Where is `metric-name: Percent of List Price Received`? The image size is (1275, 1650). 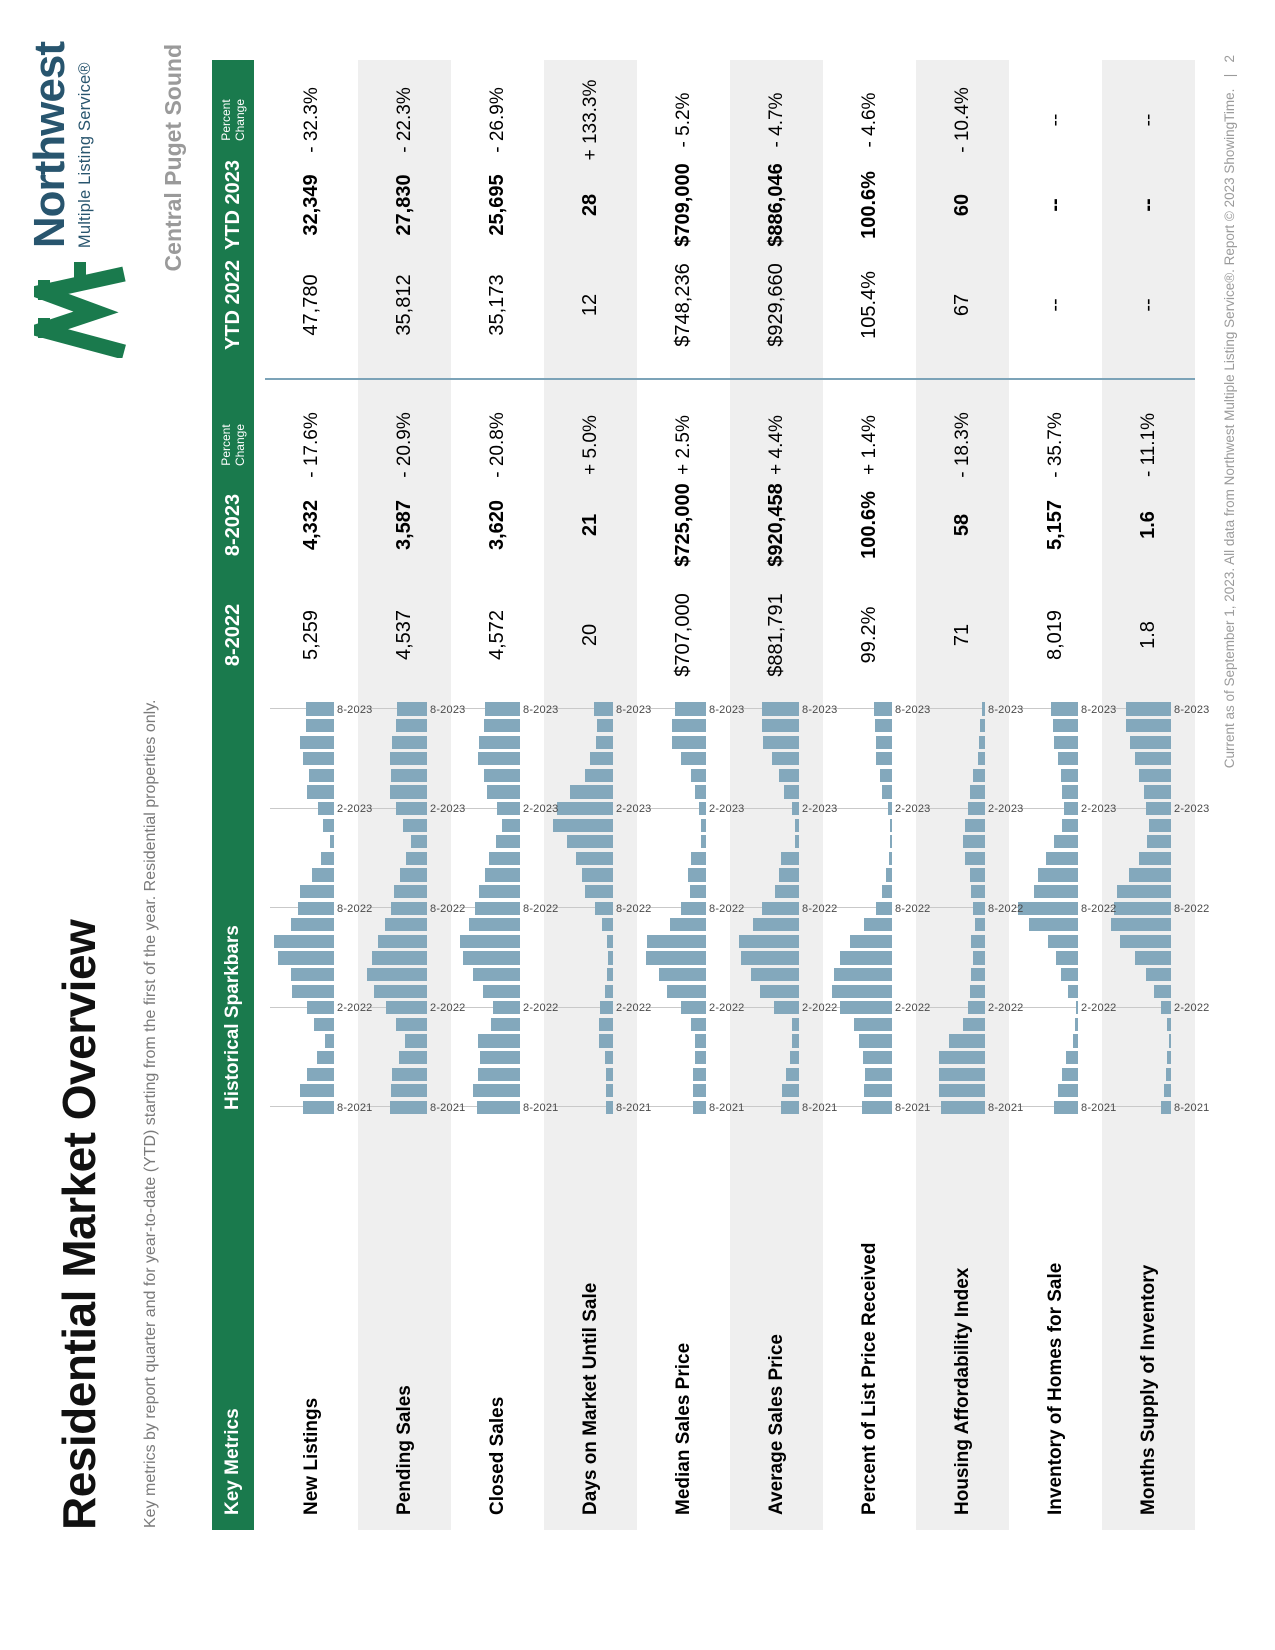 metric-name: Percent of List Price Received is located at coordinates (869, 1378).